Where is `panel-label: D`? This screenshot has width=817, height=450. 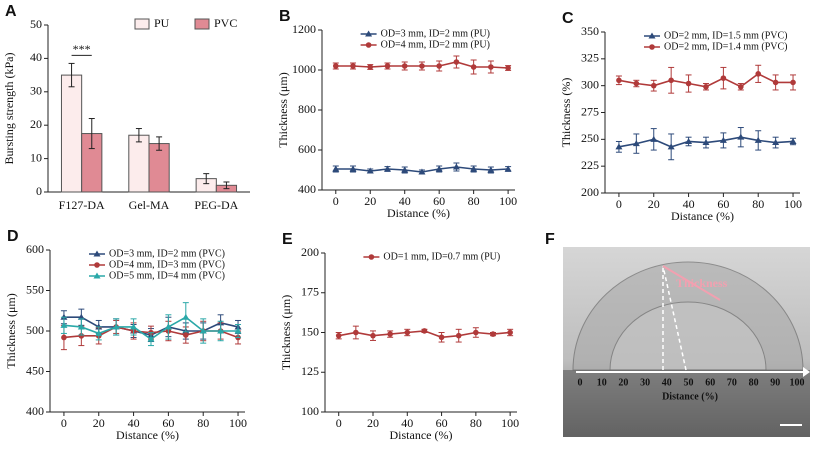
panel-label: D is located at coordinates (13, 236).